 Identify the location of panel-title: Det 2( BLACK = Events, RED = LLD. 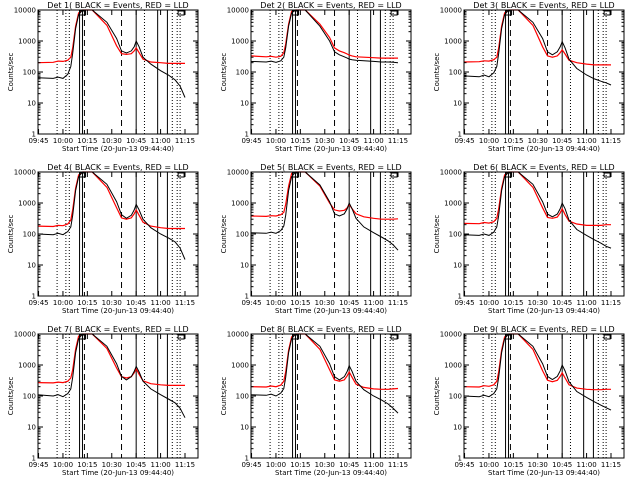
(330, 5).